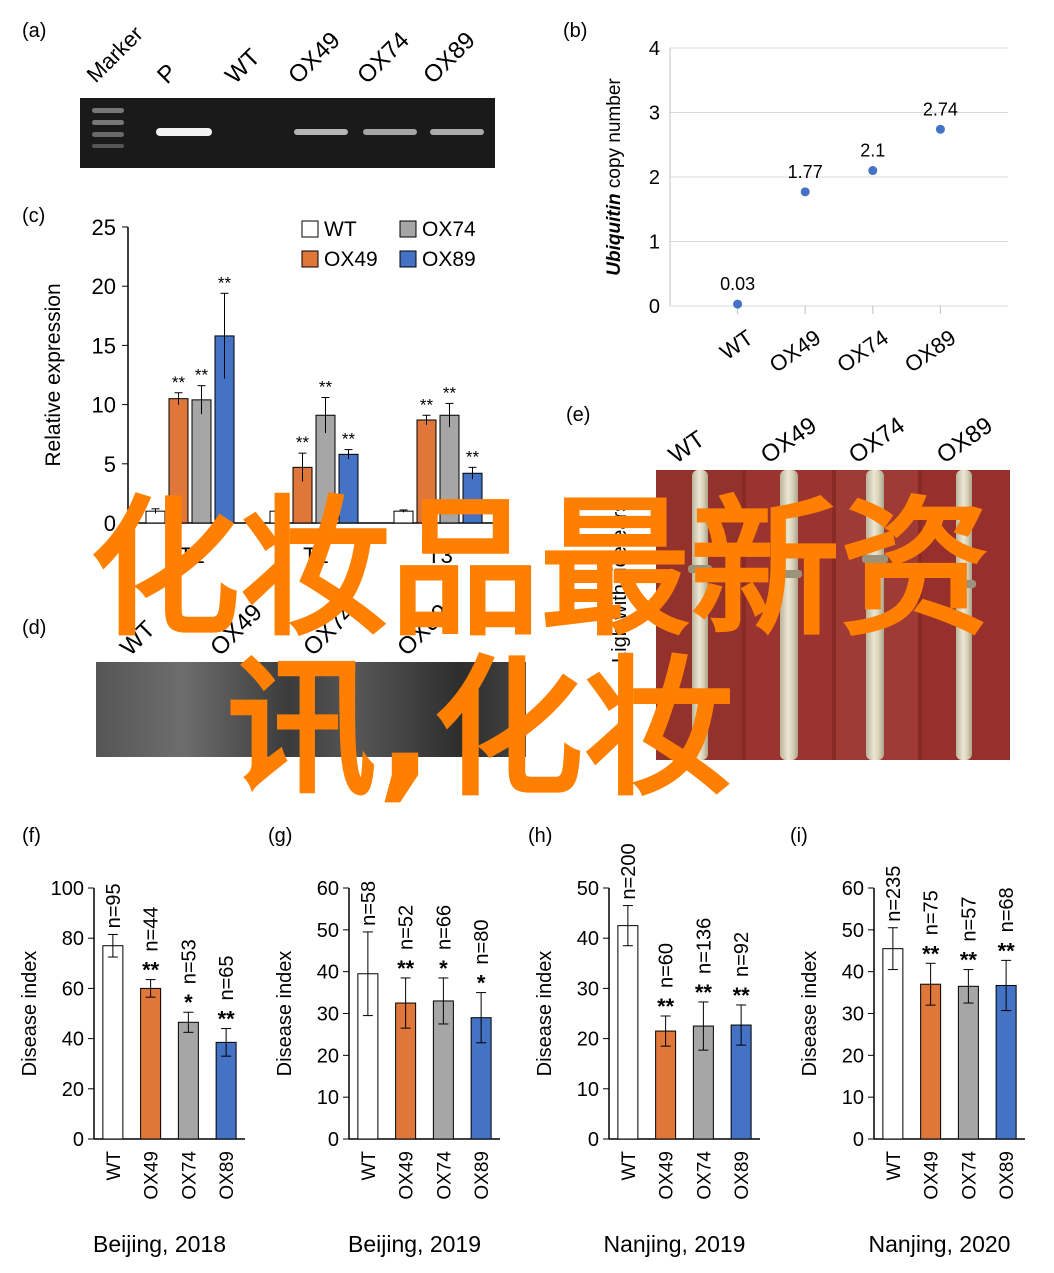  Describe the element at coordinates (629, 871) in the screenshot. I see `sample-size-label: n=200` at that location.